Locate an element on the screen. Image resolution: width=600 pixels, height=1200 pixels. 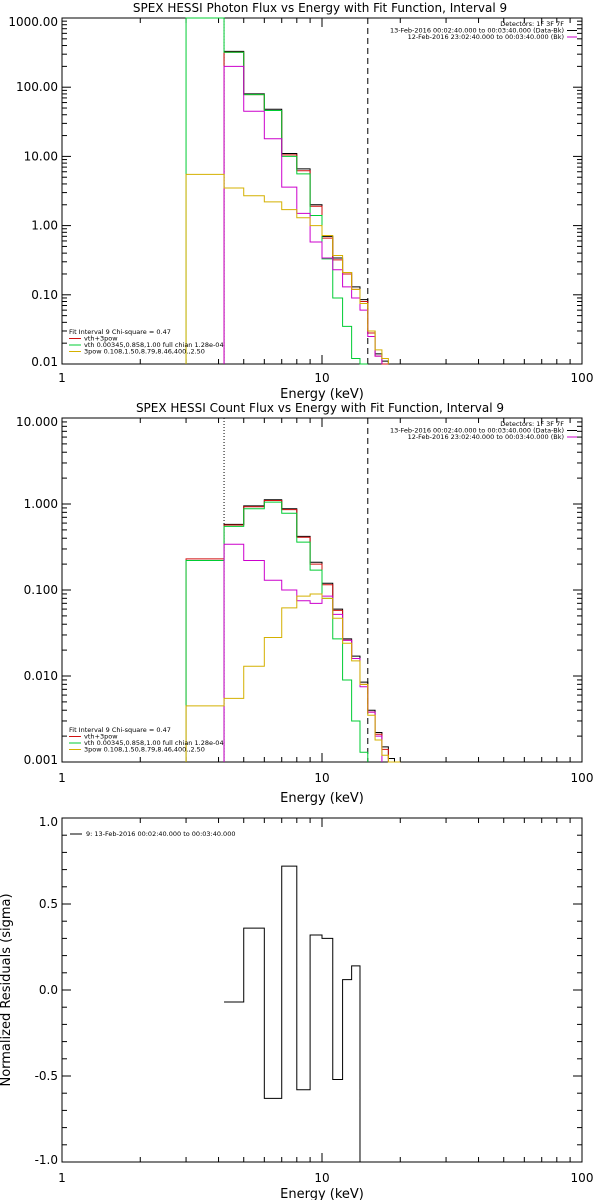
y-tick-label: 0.001 is located at coordinates (41, 760).